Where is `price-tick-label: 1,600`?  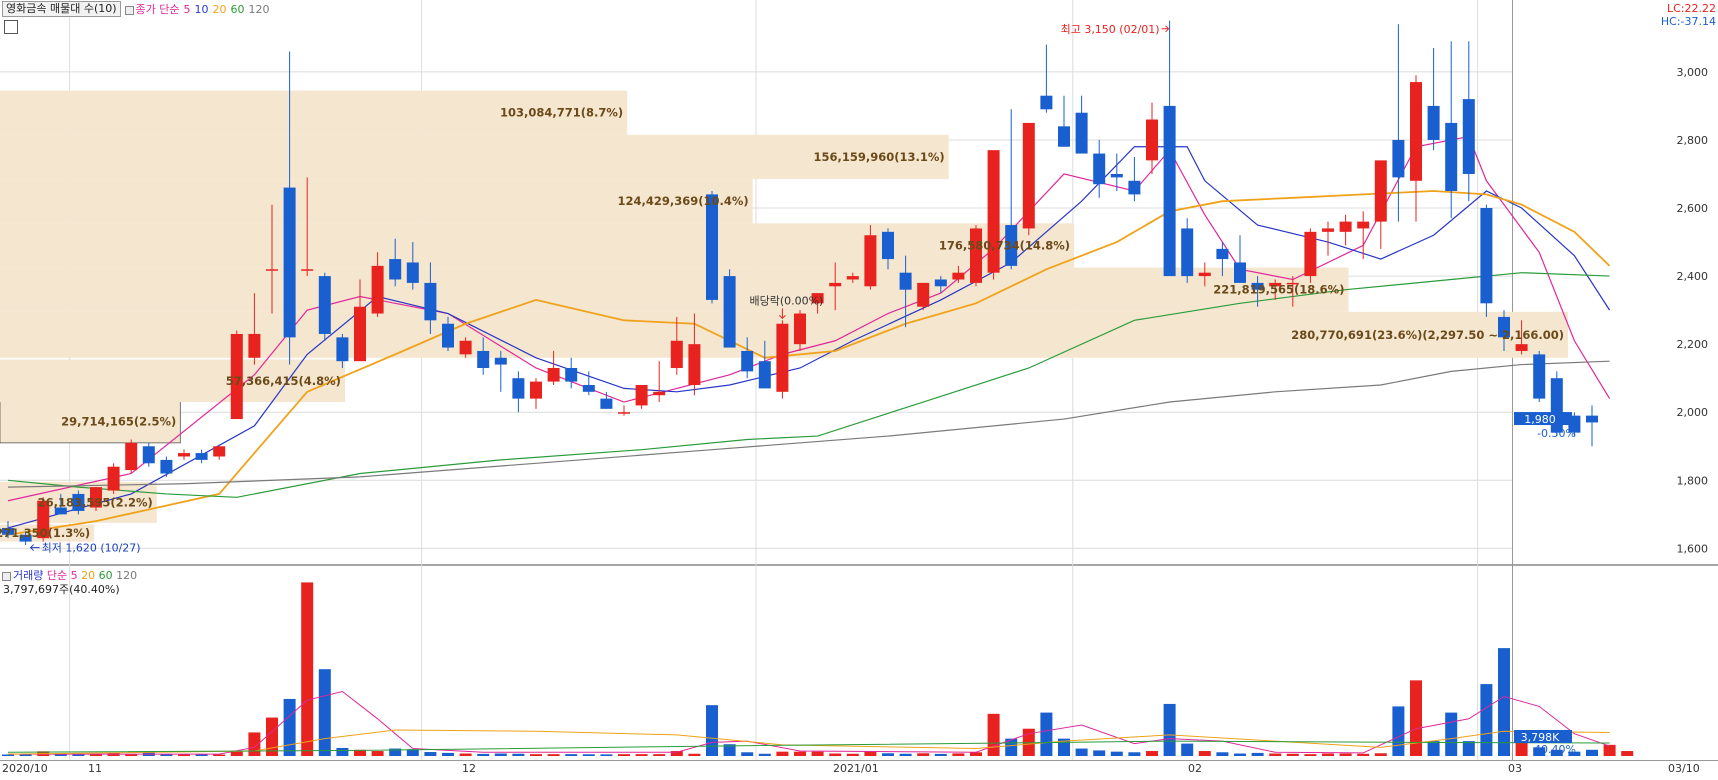 price-tick-label: 1,600 is located at coordinates (1693, 548).